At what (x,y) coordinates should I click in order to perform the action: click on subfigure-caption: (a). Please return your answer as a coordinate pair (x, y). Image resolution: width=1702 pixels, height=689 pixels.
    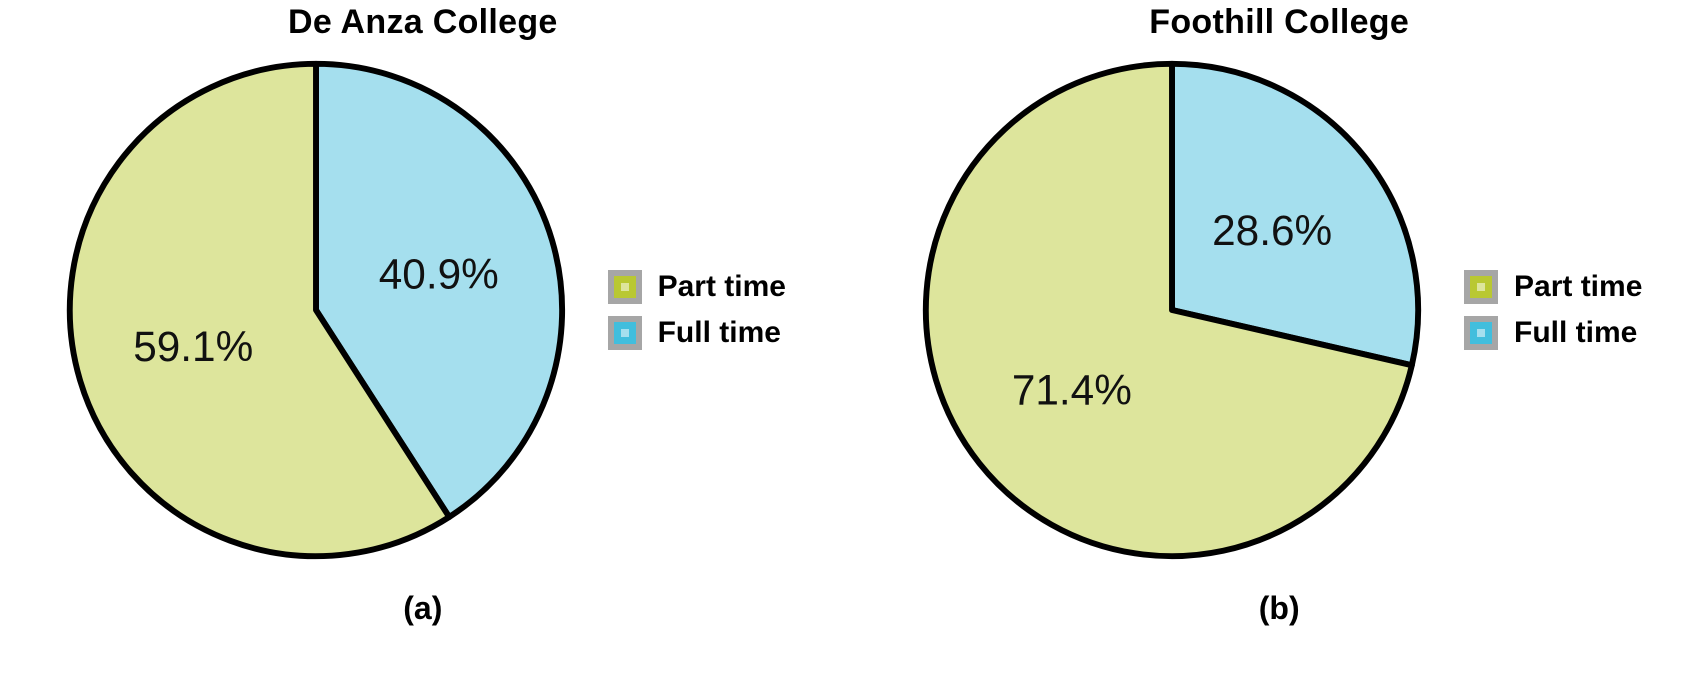
    Looking at the image, I should click on (423, 608).